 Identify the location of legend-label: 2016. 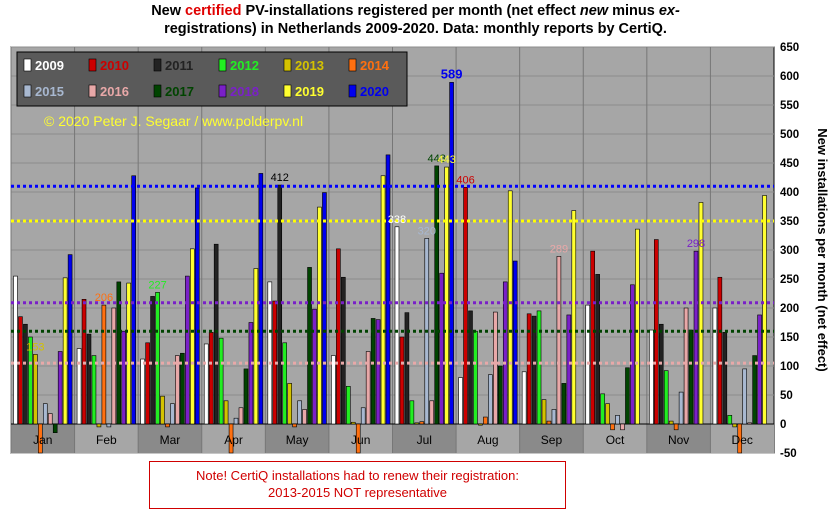
(114, 91).